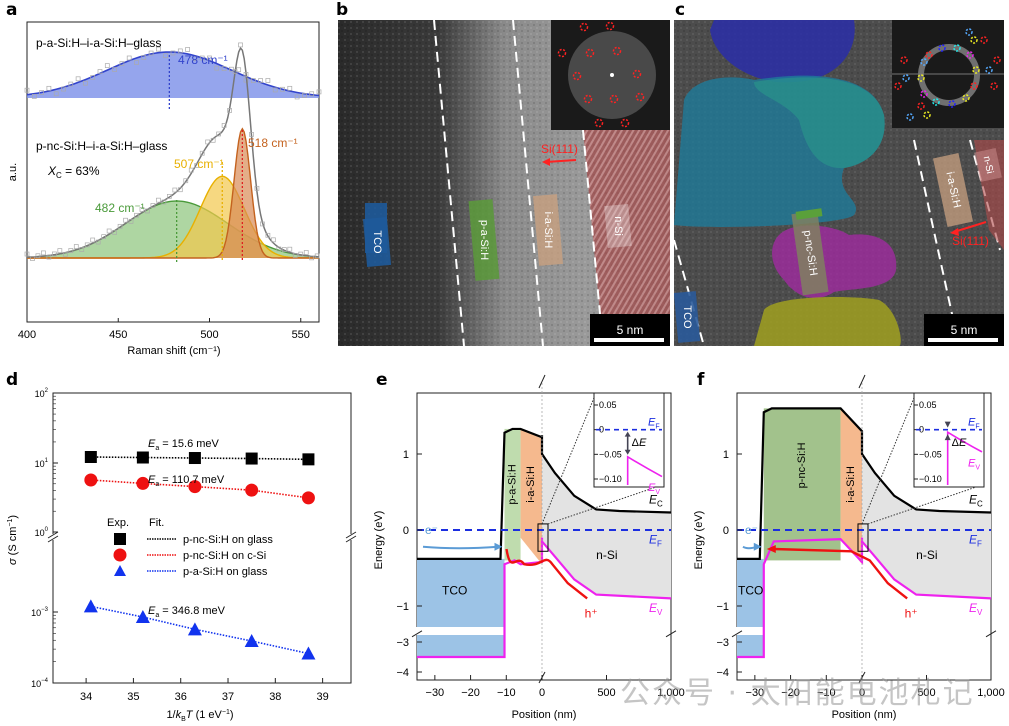  I want to click on p-layer, so click(802, 484).